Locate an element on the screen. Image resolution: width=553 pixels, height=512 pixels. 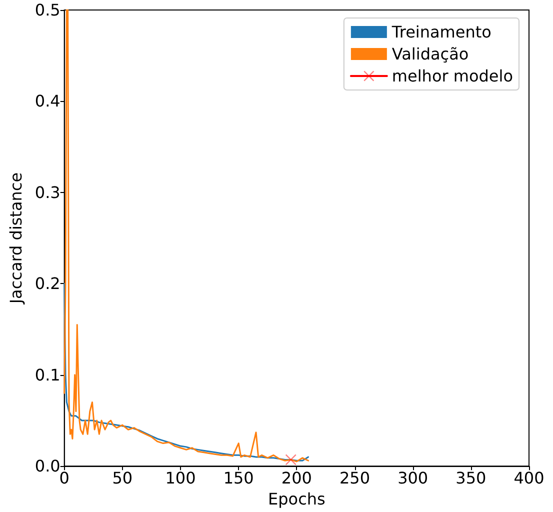
y-tick-label: 0.4 is located at coordinates (47, 101).